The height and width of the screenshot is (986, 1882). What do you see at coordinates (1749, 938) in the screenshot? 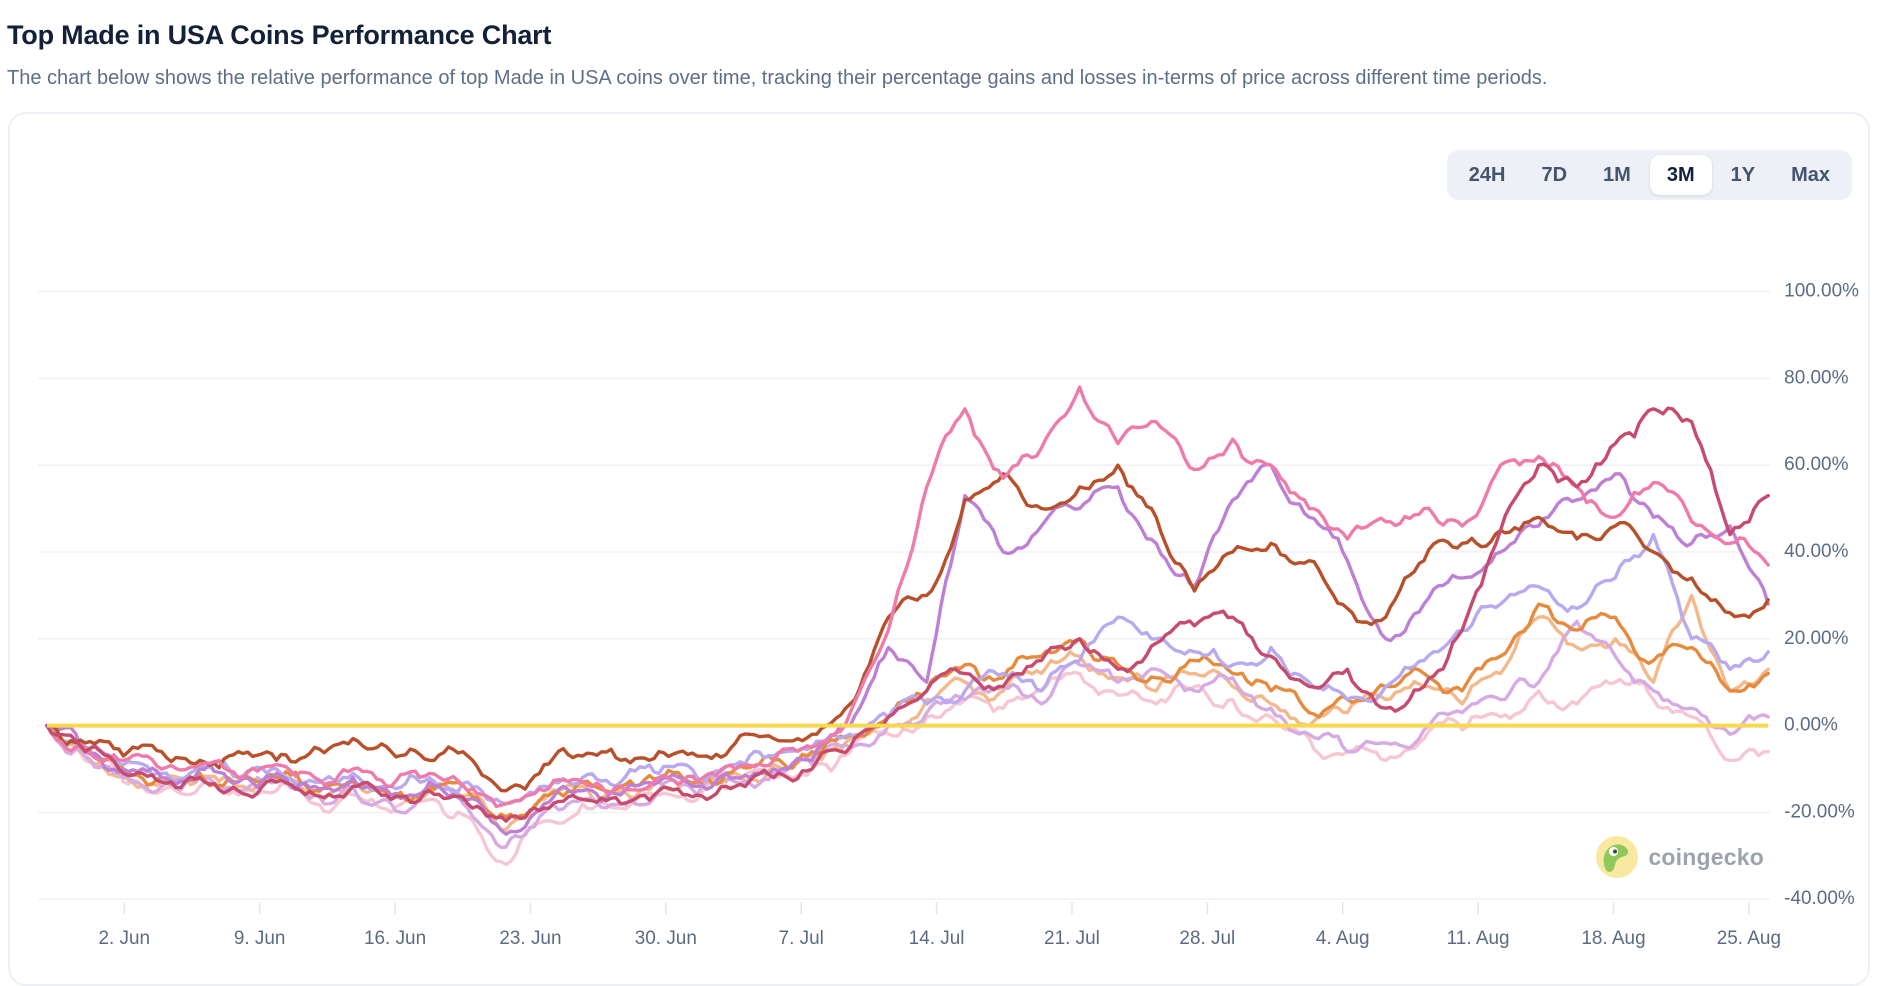
I see `x-axis-label-12: 25. Aug` at bounding box center [1749, 938].